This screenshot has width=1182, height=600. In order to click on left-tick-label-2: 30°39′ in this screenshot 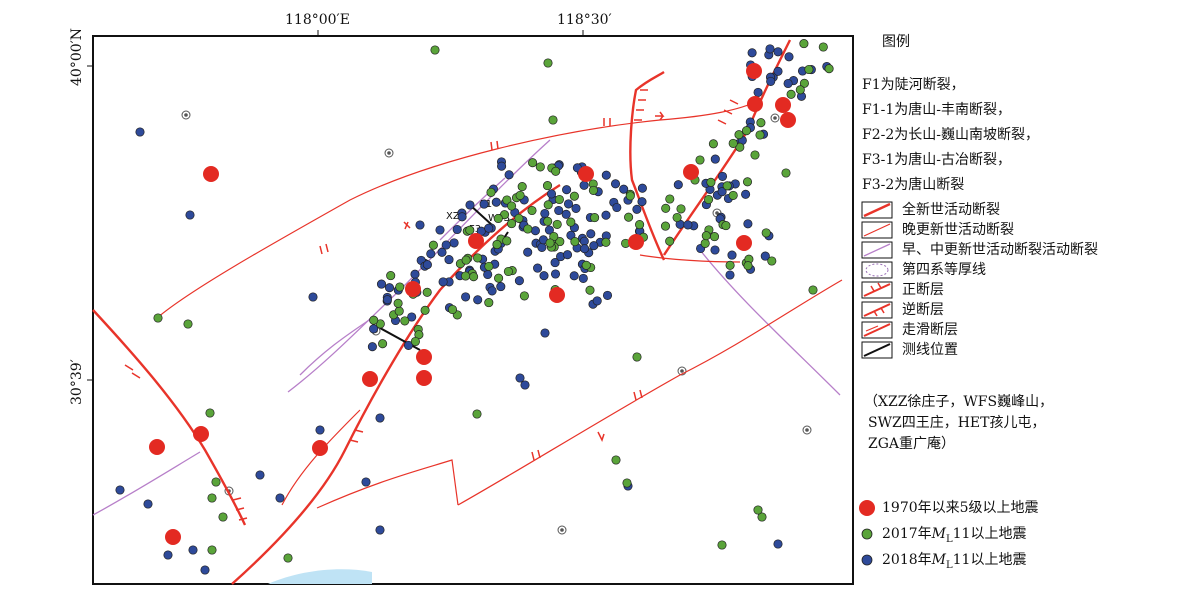, I will do `click(77, 382)`.